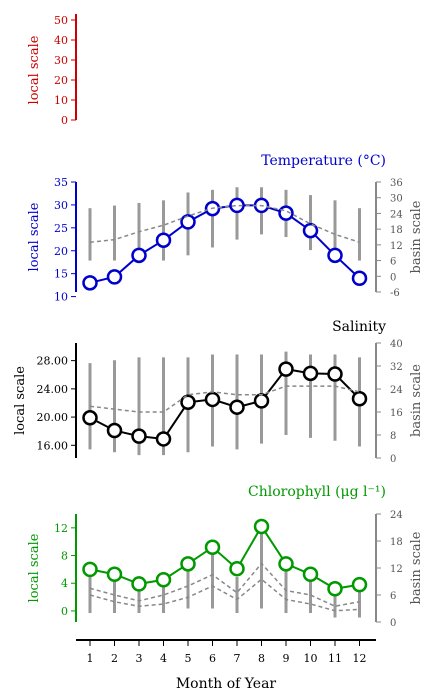  I want to click on left-tick-label: 35, so click(61, 182).